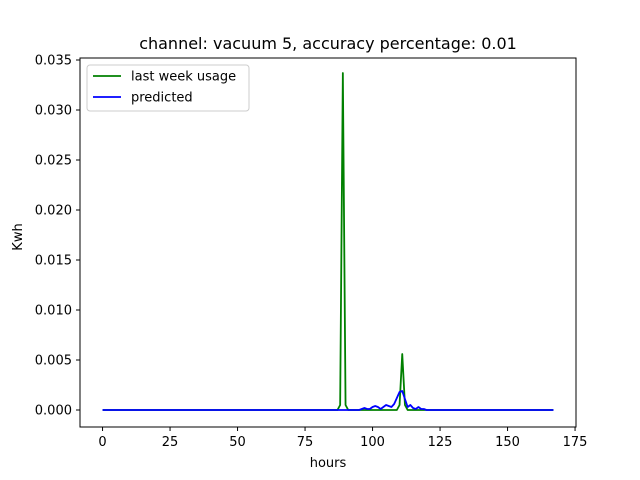 The width and height of the screenshot is (640, 480). What do you see at coordinates (53, 111) in the screenshot?
I see `y-tick-label: 0.030` at bounding box center [53, 111].